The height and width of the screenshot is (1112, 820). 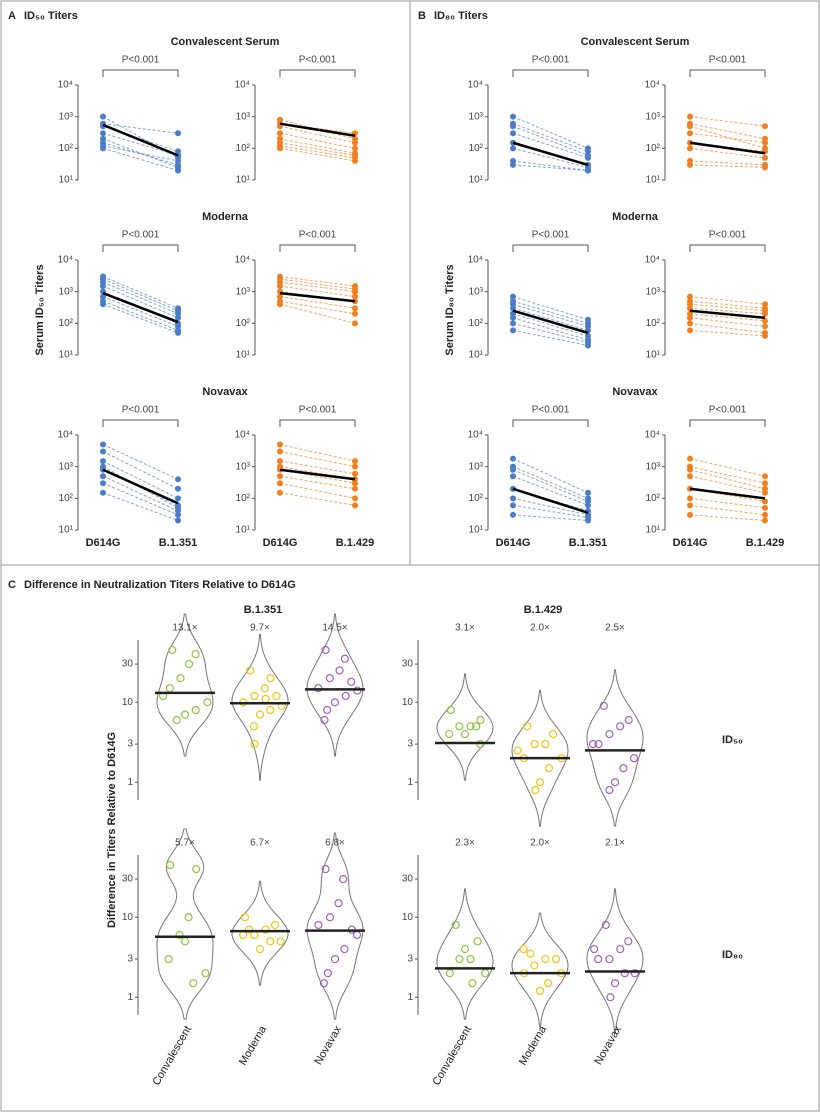 What do you see at coordinates (408, 917) in the screenshot?
I see `y-tick-label: 10` at bounding box center [408, 917].